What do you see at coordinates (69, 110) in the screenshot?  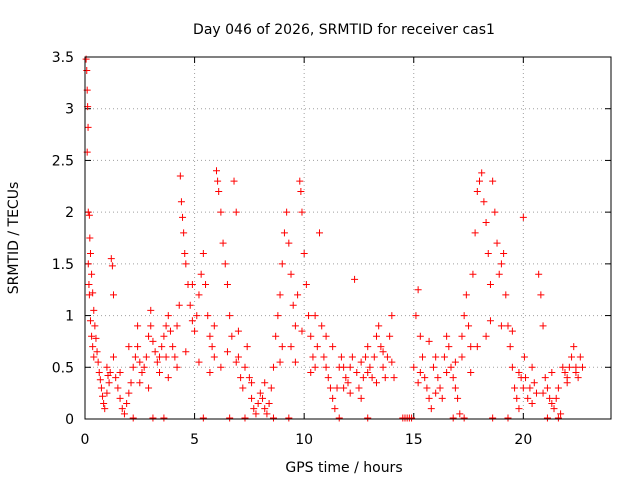 I see `y-tick-label: 3` at bounding box center [69, 110].